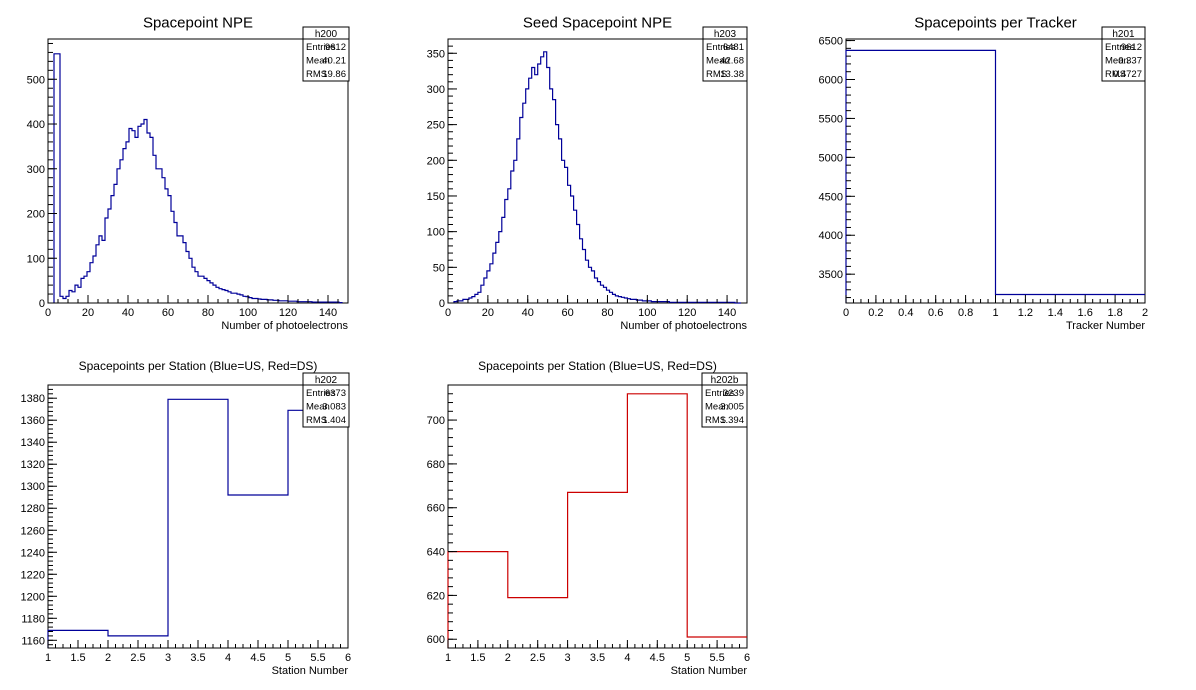 The height and width of the screenshot is (690, 1196). What do you see at coordinates (33, 531) in the screenshot?
I see `y-tick-label: 1260` at bounding box center [33, 531].